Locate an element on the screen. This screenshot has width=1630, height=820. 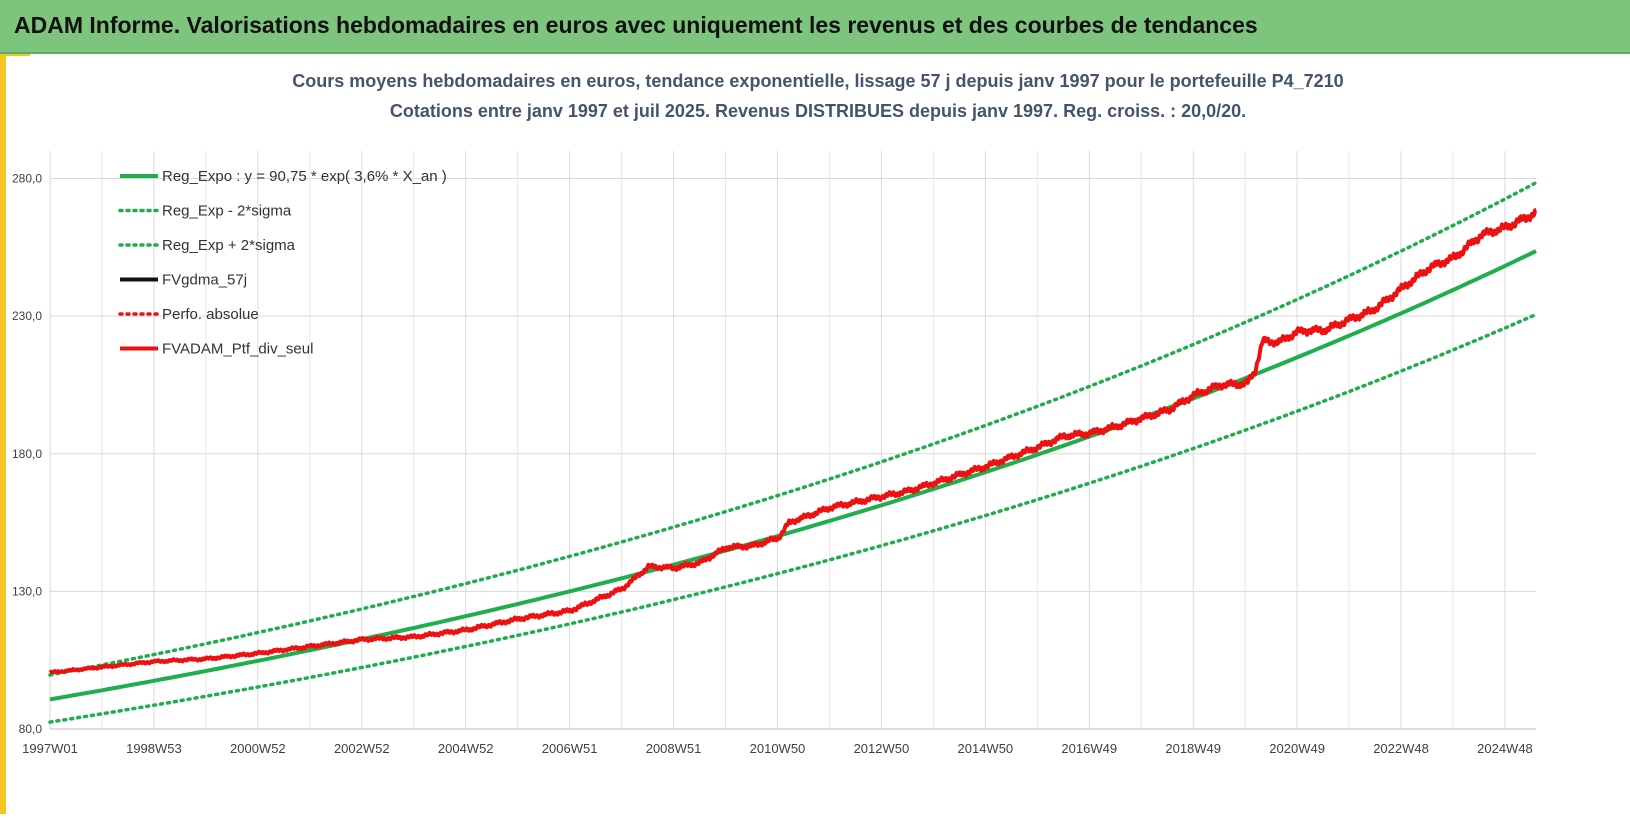
x-tick-label: 2012W50 is located at coordinates (882, 748).